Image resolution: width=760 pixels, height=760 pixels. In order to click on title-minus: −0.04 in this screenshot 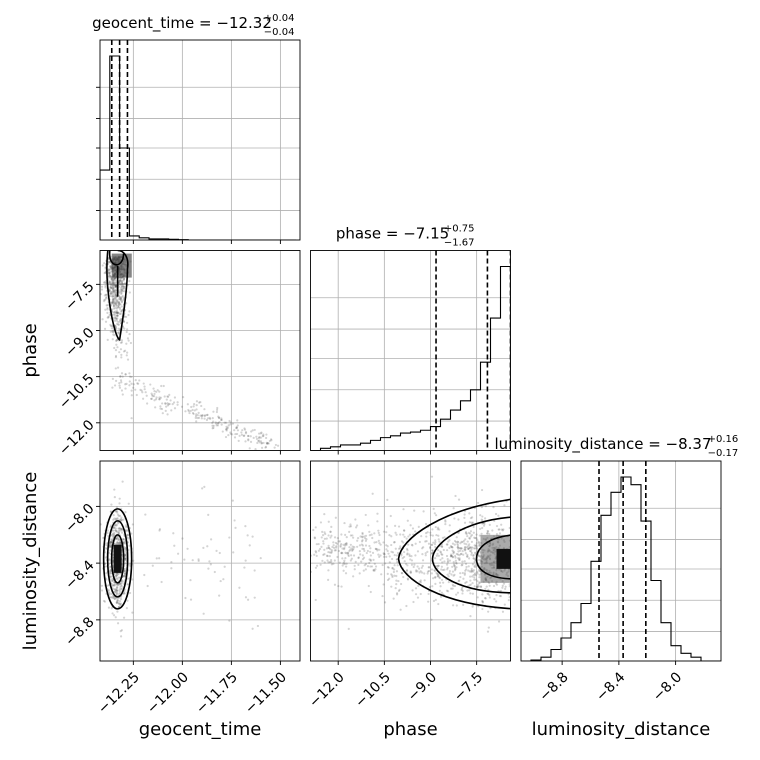, I will do `click(279, 32)`.